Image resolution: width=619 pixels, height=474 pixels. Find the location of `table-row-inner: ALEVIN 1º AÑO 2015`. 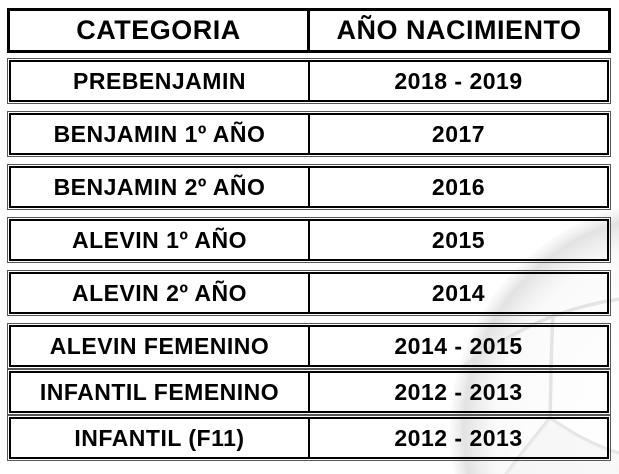

table-row-inner: ALEVIN 1º AÑO 2015 is located at coordinates (309, 240).